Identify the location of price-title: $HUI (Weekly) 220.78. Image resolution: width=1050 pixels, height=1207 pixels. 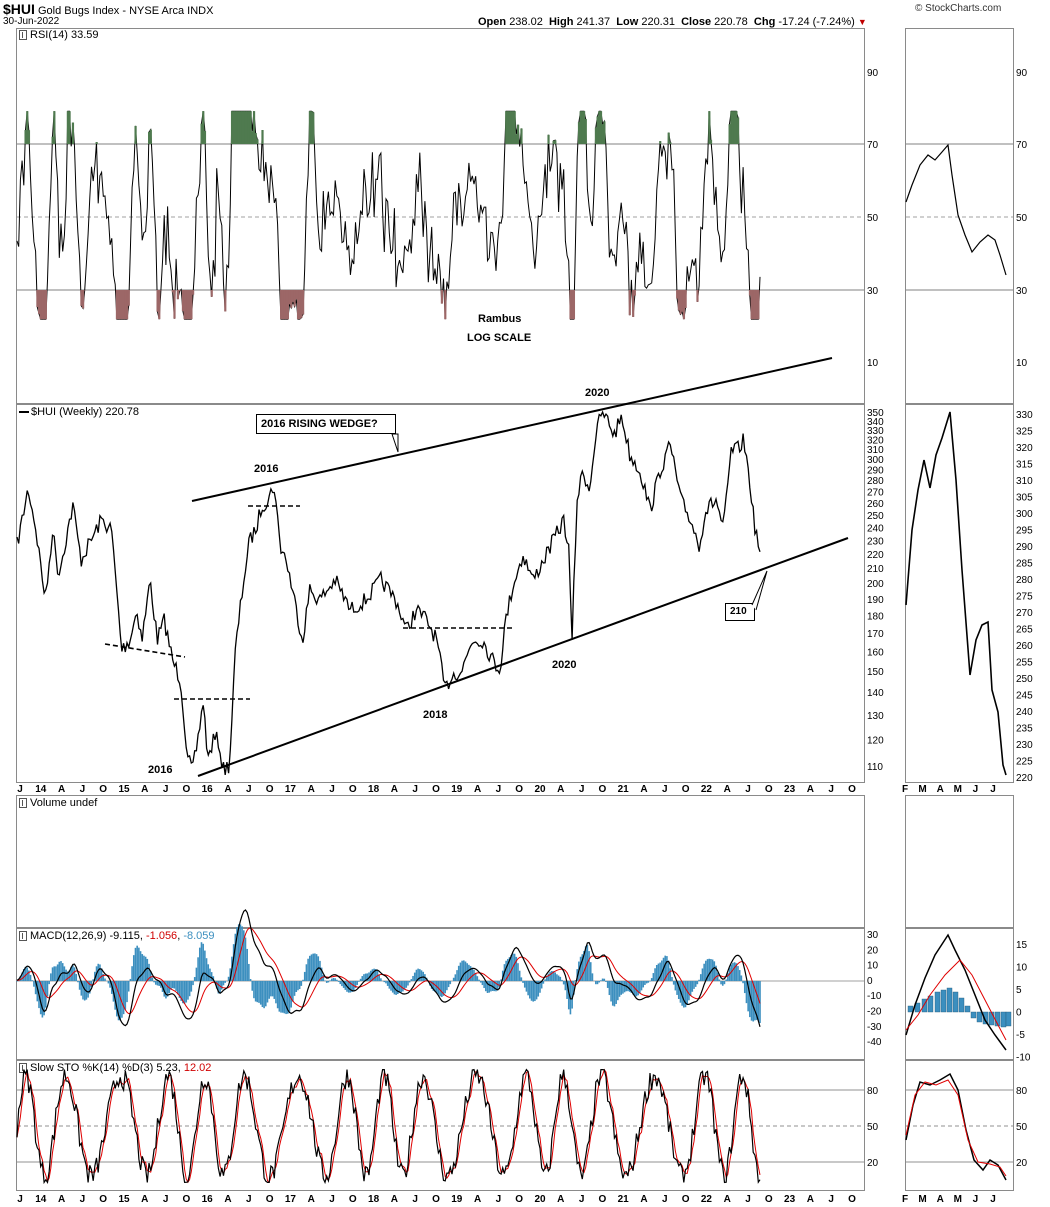
(79, 412).